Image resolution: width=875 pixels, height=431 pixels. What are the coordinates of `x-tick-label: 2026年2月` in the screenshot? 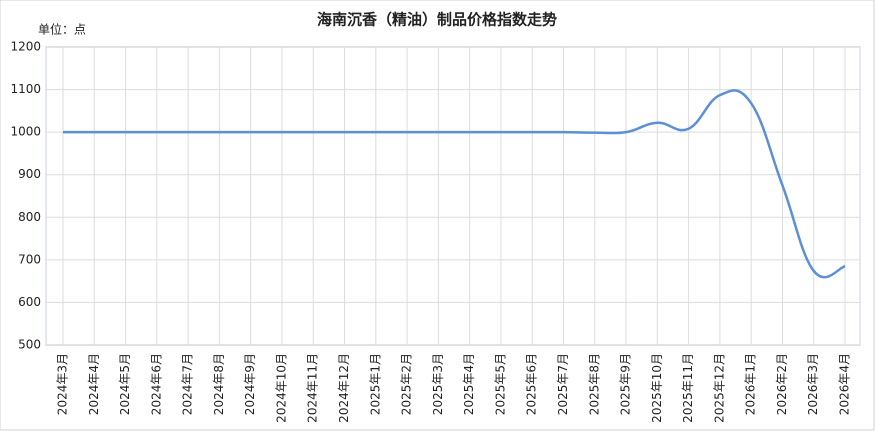 It's located at (782, 384).